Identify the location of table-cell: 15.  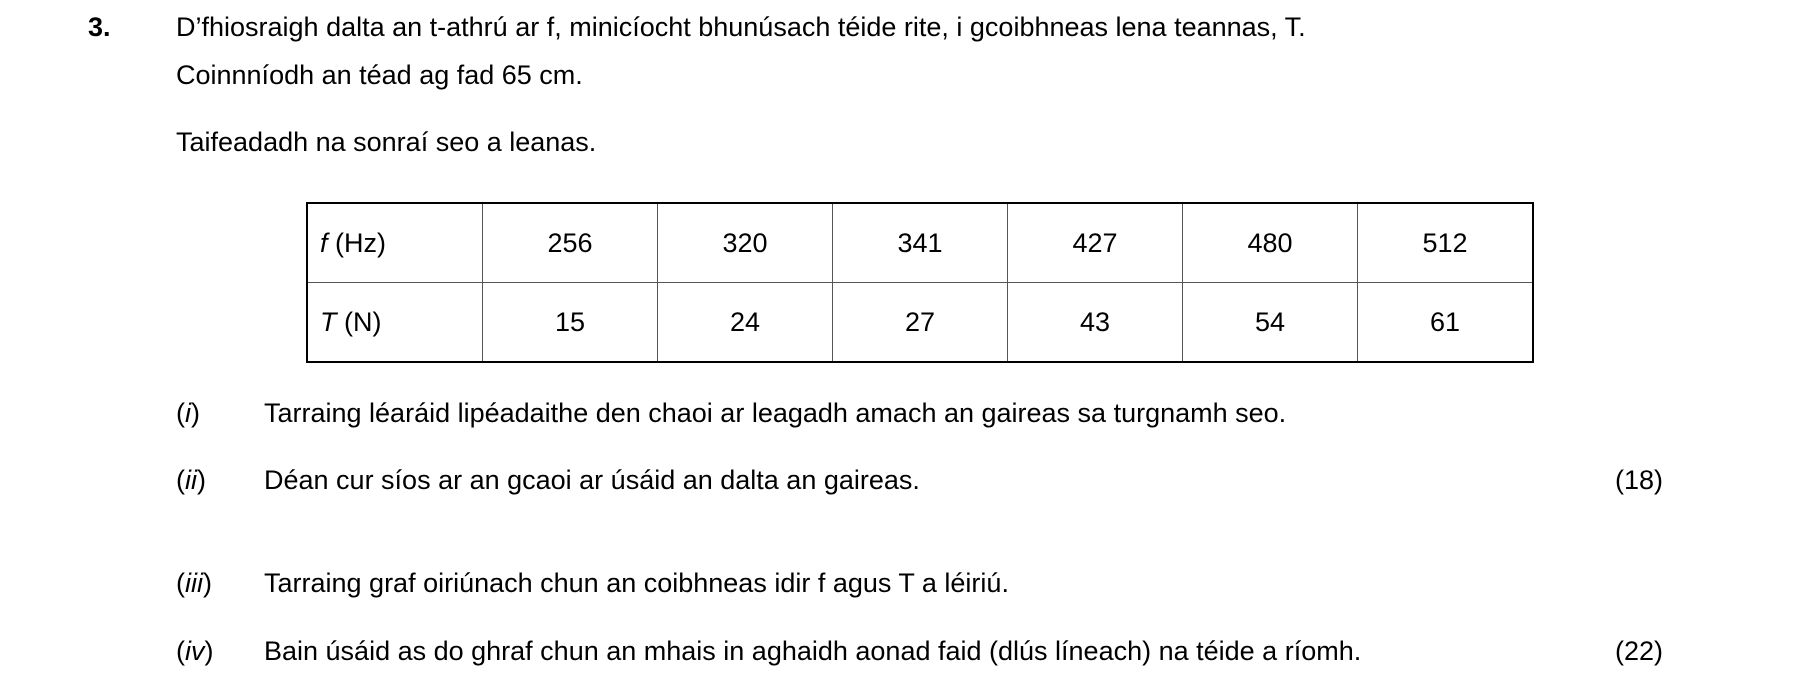
(570, 322).